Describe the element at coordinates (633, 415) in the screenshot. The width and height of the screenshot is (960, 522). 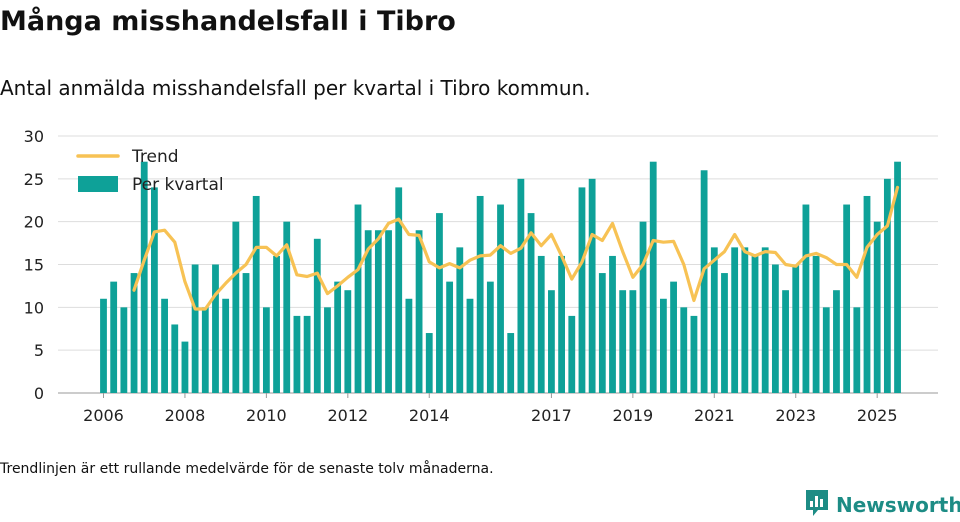
I see `x-tick-label: 2019` at that location.